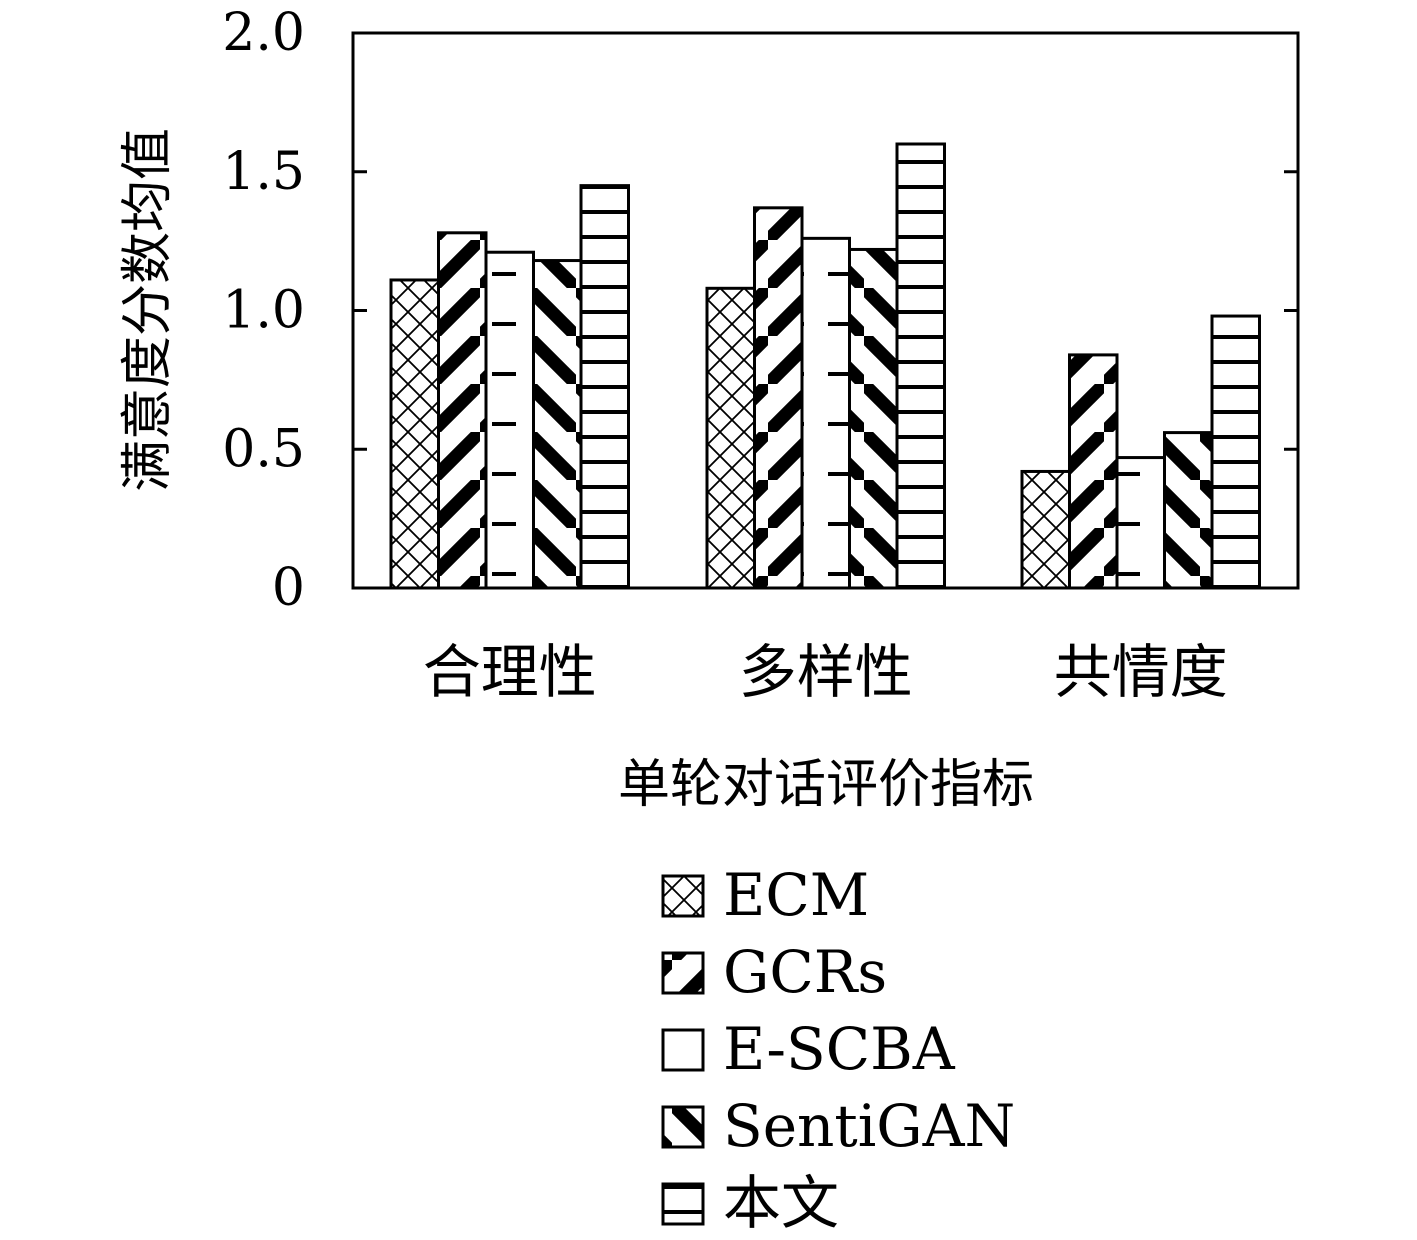 This screenshot has height=1240, width=1417. What do you see at coordinates (1141, 672) in the screenshot?
I see `x-tick-label: 共情度` at bounding box center [1141, 672].